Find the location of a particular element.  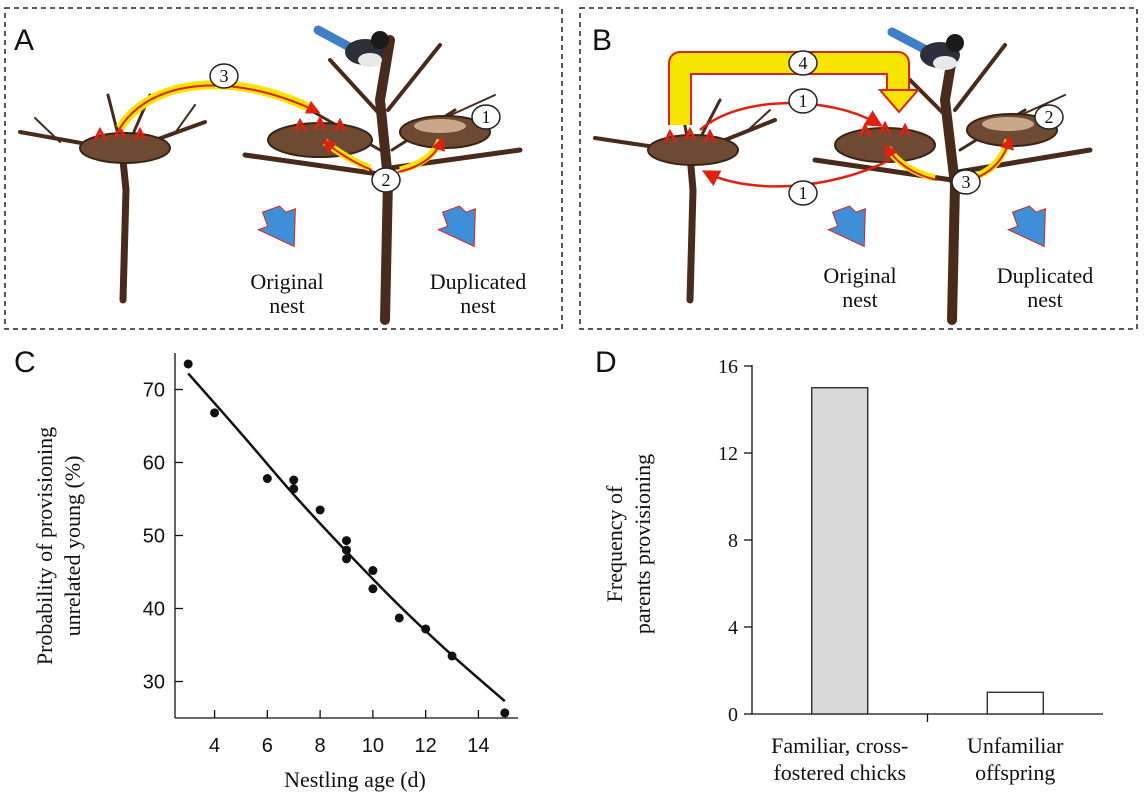

step-badge-1-lower: 1 is located at coordinates (803, 193).